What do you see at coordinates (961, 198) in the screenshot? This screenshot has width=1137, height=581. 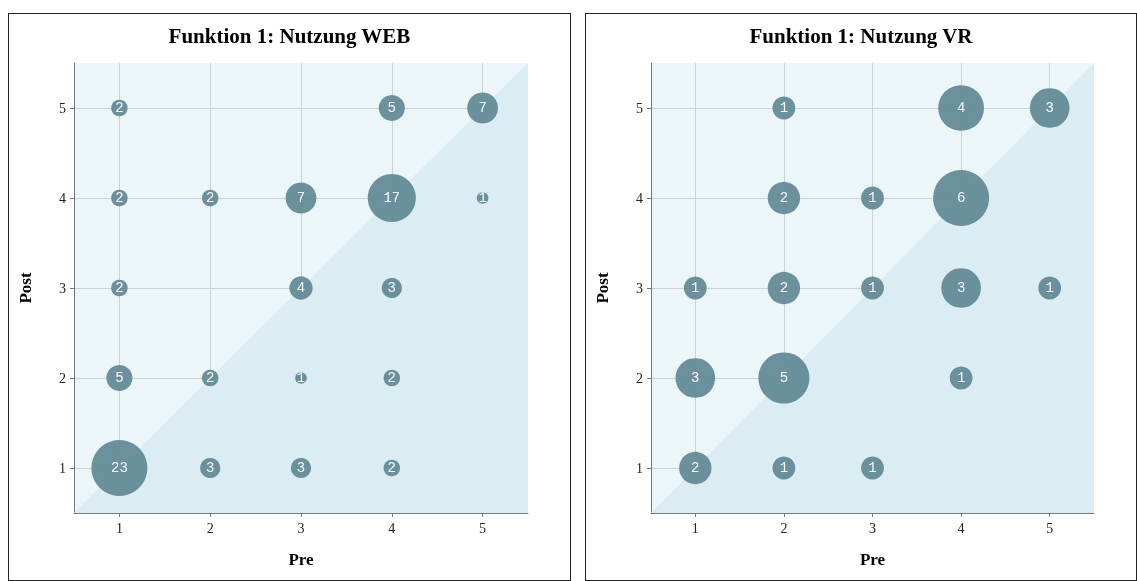 I see `data-label: 6` at bounding box center [961, 198].